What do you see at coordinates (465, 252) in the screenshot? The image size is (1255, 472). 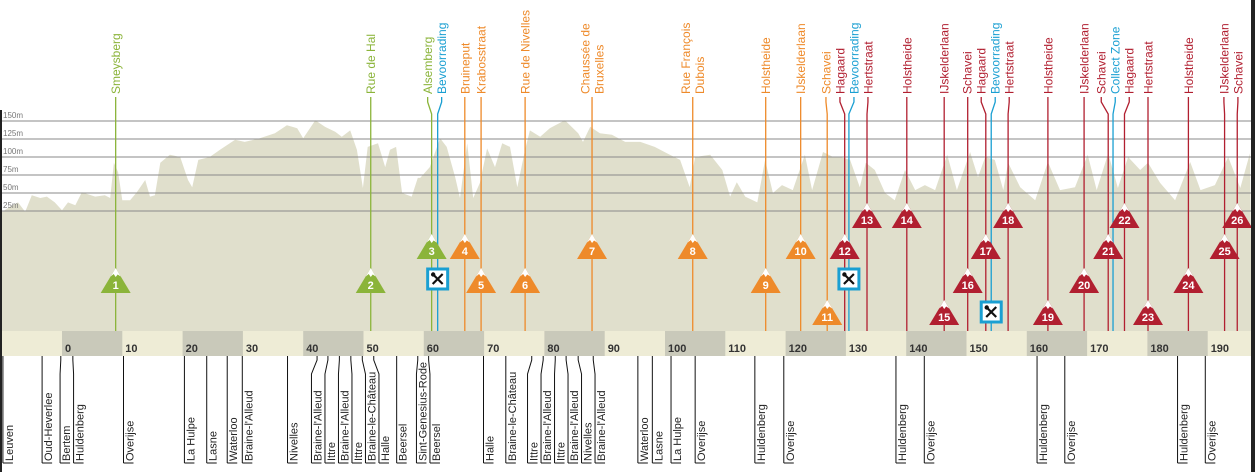 I see `climb-number: 4` at bounding box center [465, 252].